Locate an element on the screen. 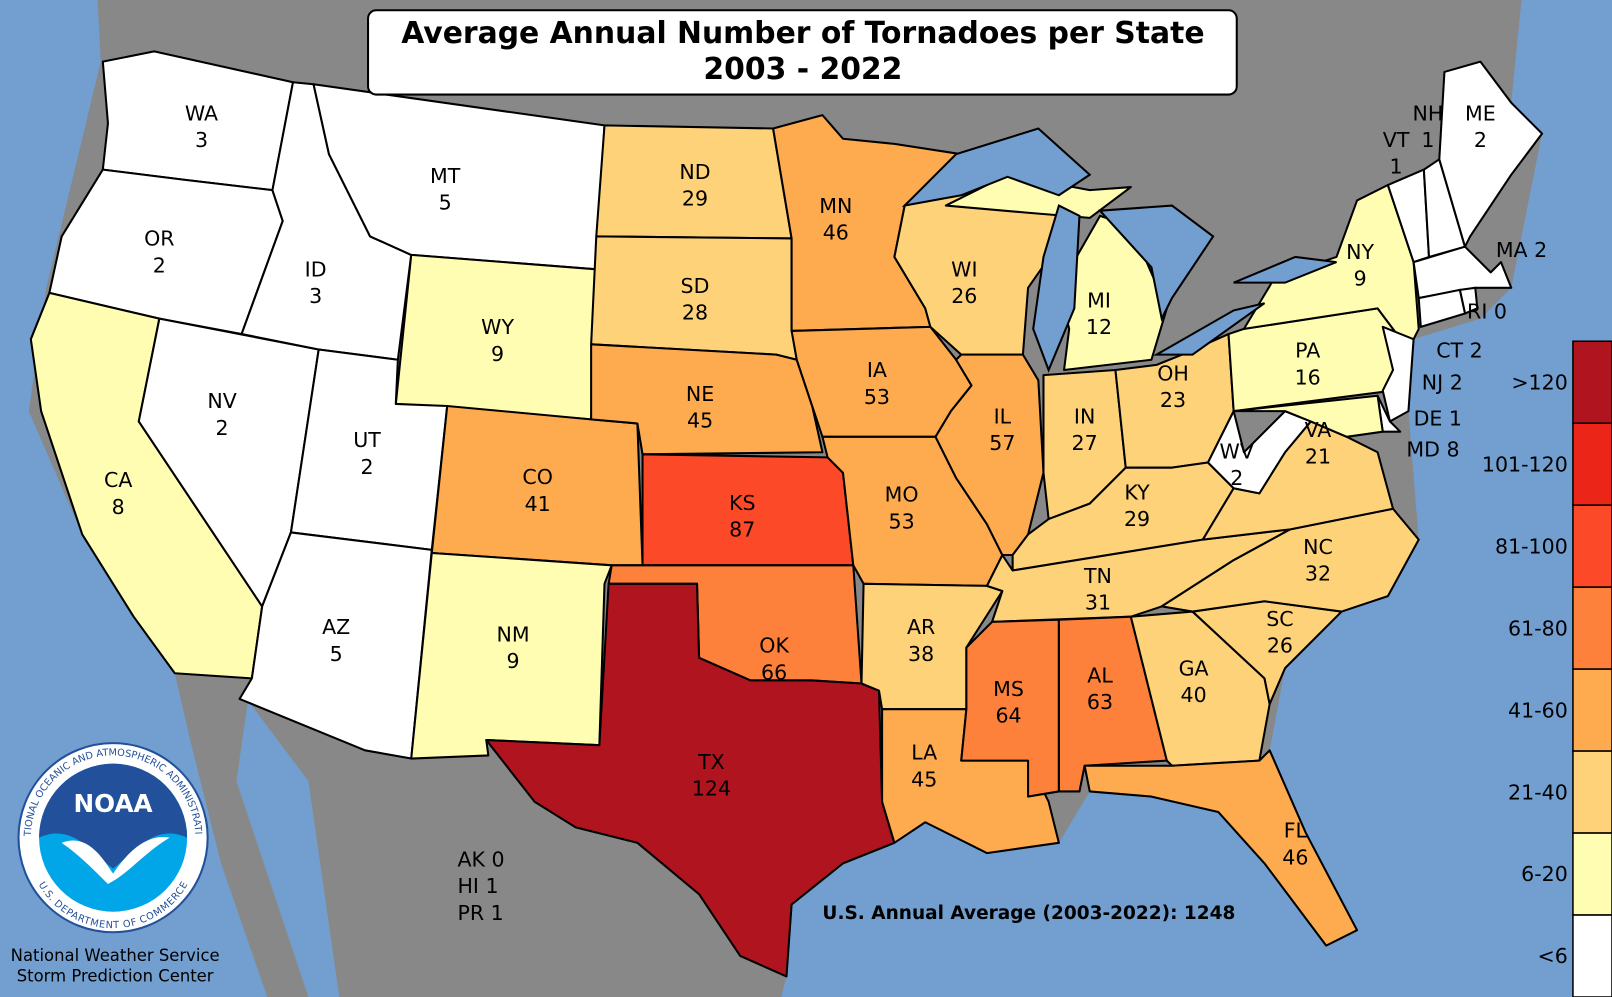 The height and width of the screenshot is (997, 1612). state-value-ok: 66 is located at coordinates (774, 672).